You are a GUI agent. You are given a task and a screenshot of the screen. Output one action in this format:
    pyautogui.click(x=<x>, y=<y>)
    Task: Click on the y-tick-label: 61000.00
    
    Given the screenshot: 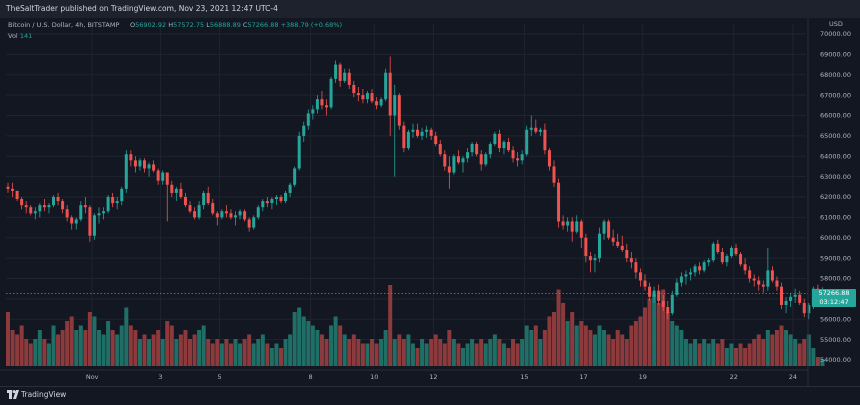 What is the action you would take?
    pyautogui.click(x=835, y=218)
    